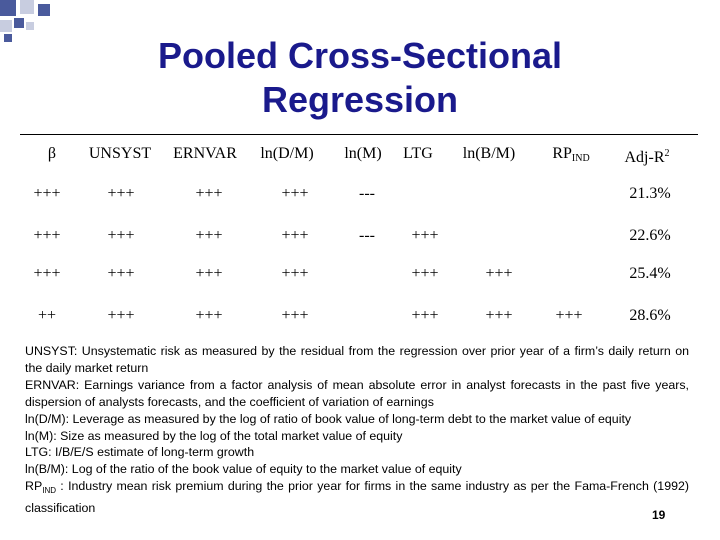  What do you see at coordinates (34, 486) in the screenshot?
I see `definition-rpind-prefix: RP` at bounding box center [34, 486].